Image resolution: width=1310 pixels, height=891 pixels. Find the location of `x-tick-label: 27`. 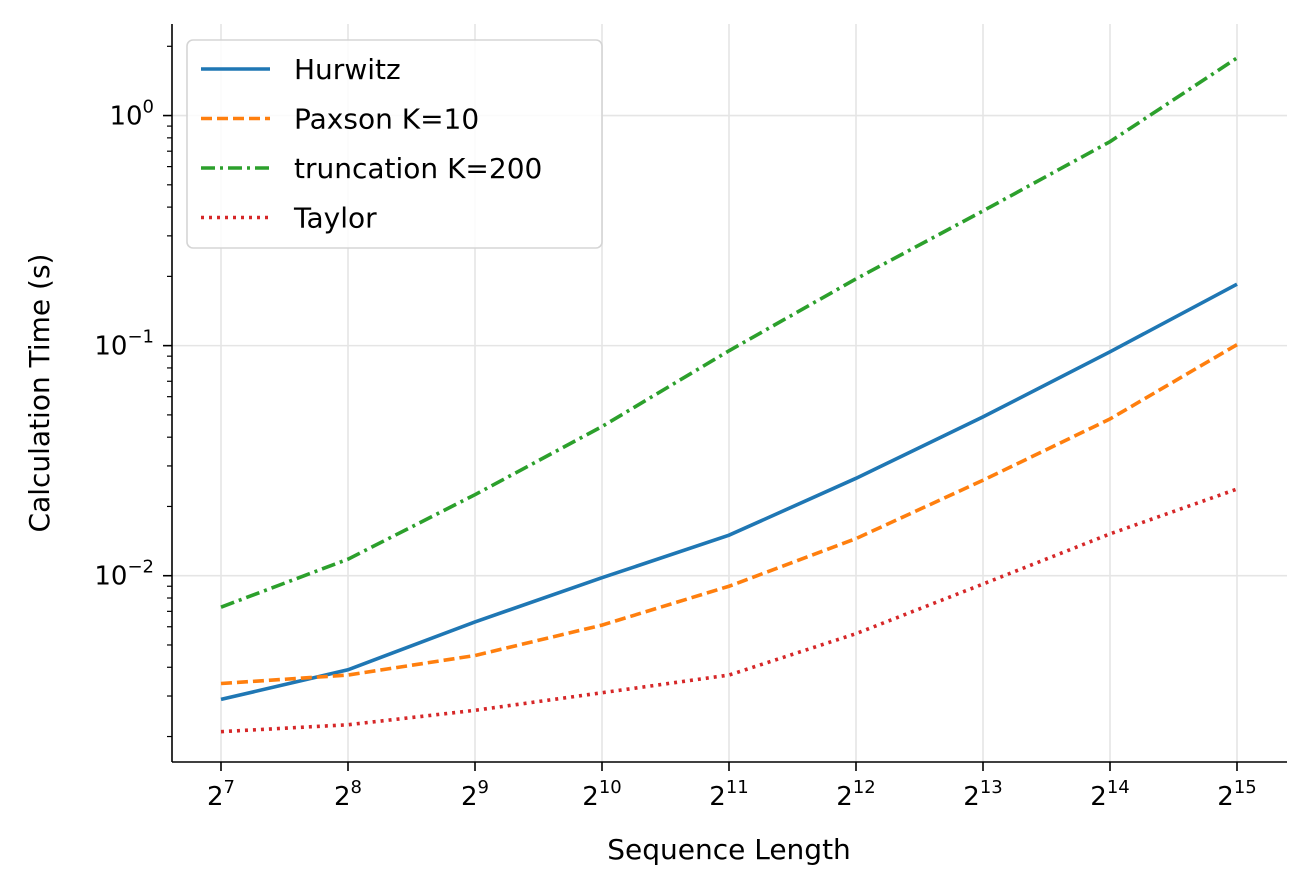

x-tick-label: 27 is located at coordinates (221, 794).